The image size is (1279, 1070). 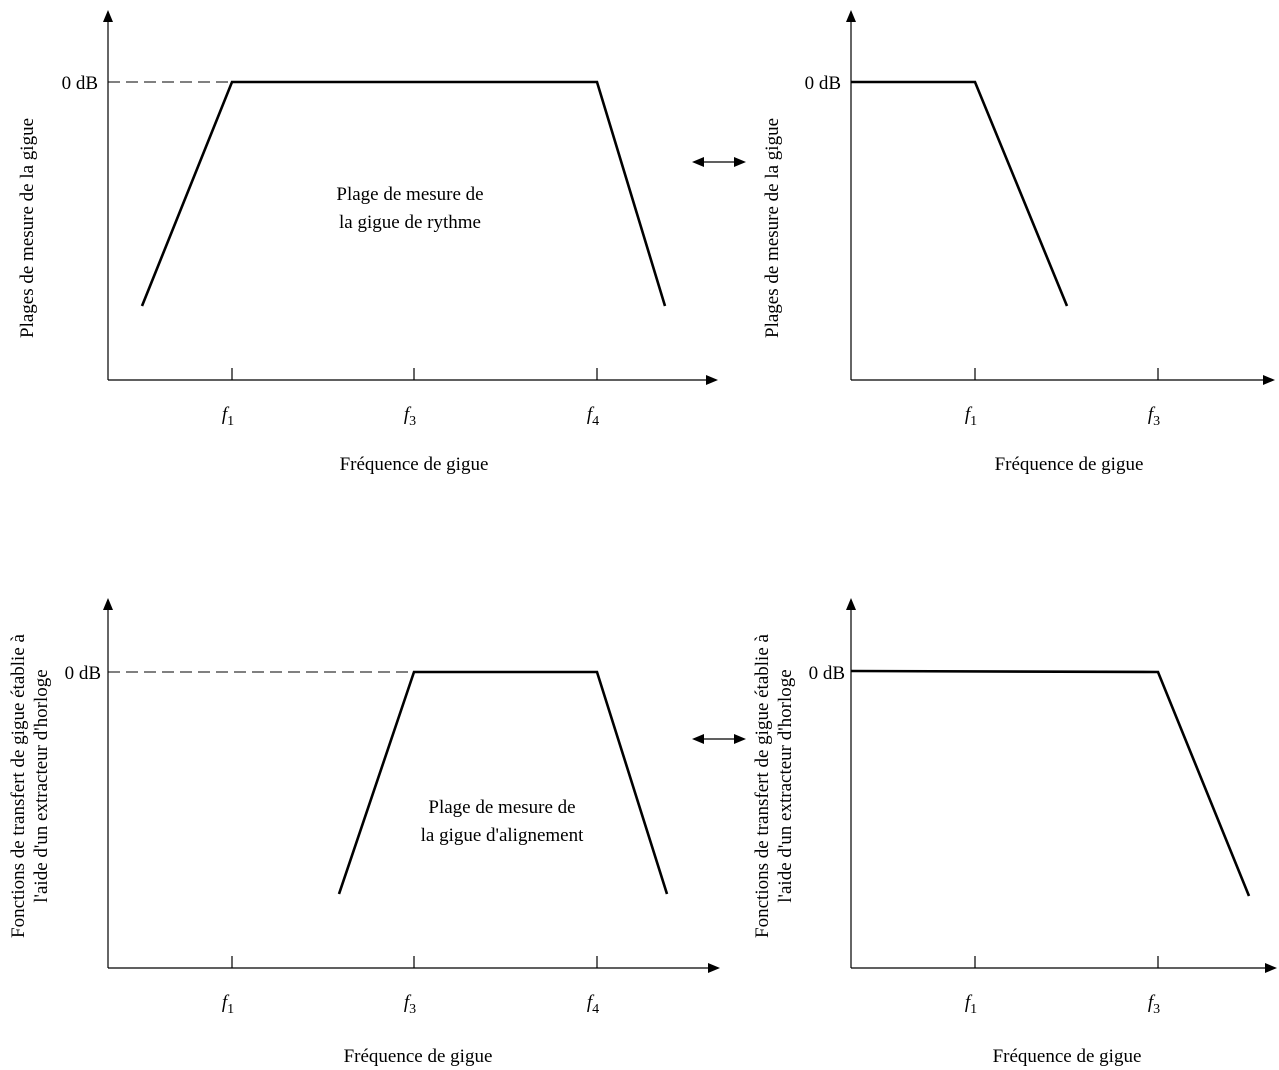 I want to click on region-label-line2: la gigue de rythme, so click(x=410, y=222).